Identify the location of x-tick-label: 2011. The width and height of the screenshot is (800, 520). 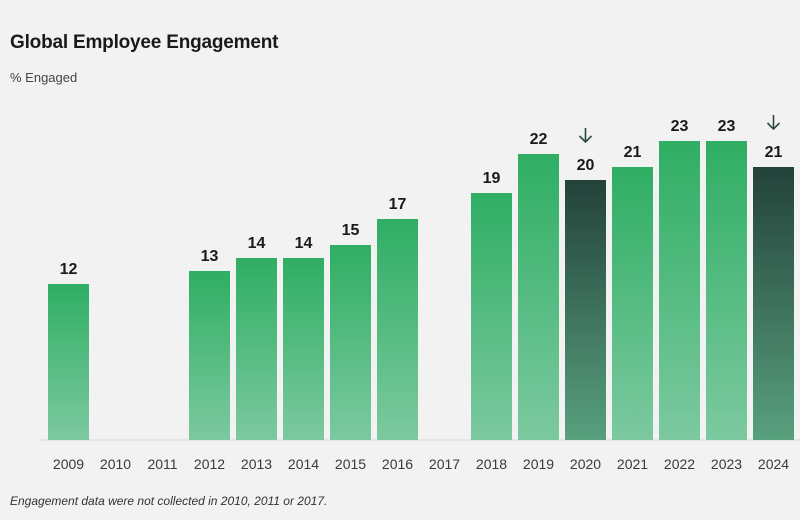
(162, 464).